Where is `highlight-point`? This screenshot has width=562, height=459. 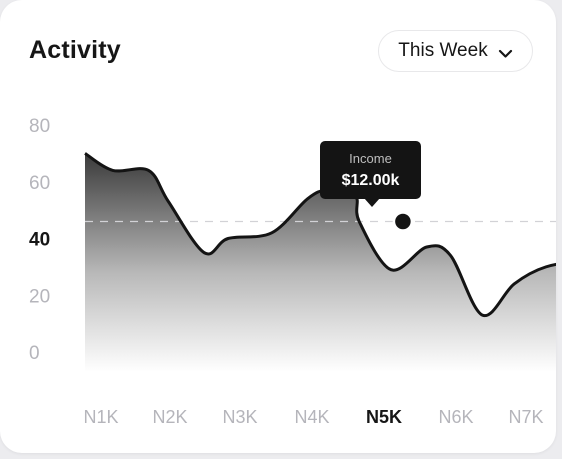 highlight-point is located at coordinates (403, 221).